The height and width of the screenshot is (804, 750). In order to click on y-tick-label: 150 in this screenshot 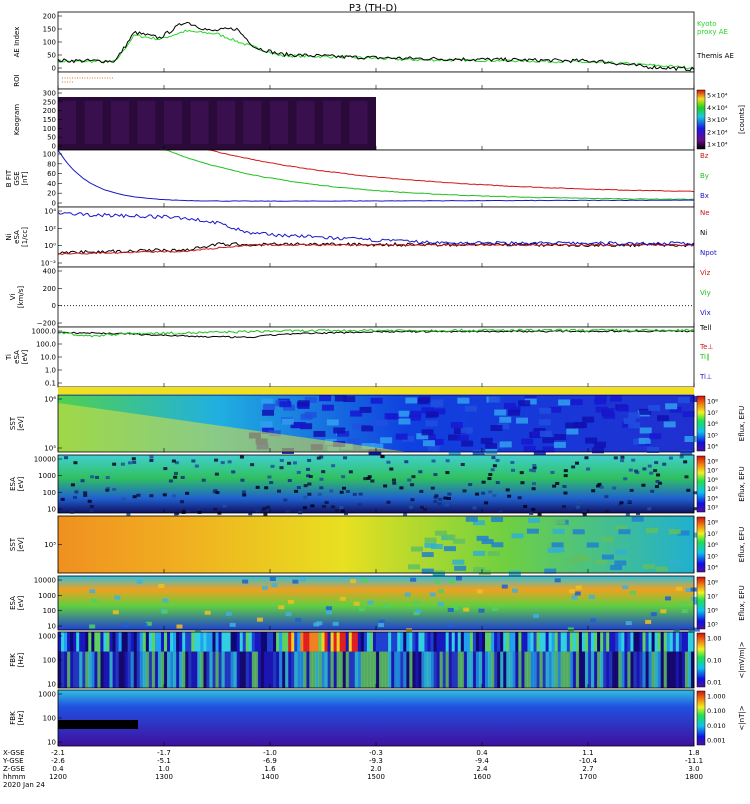, I will do `click(49, 30)`.